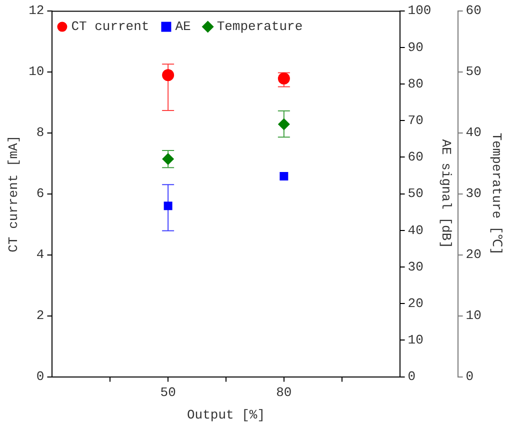 Image resolution: width=514 pixels, height=429 pixels. Describe the element at coordinates (416, 340) in the screenshot. I see `y2-tick-label: 10` at that location.